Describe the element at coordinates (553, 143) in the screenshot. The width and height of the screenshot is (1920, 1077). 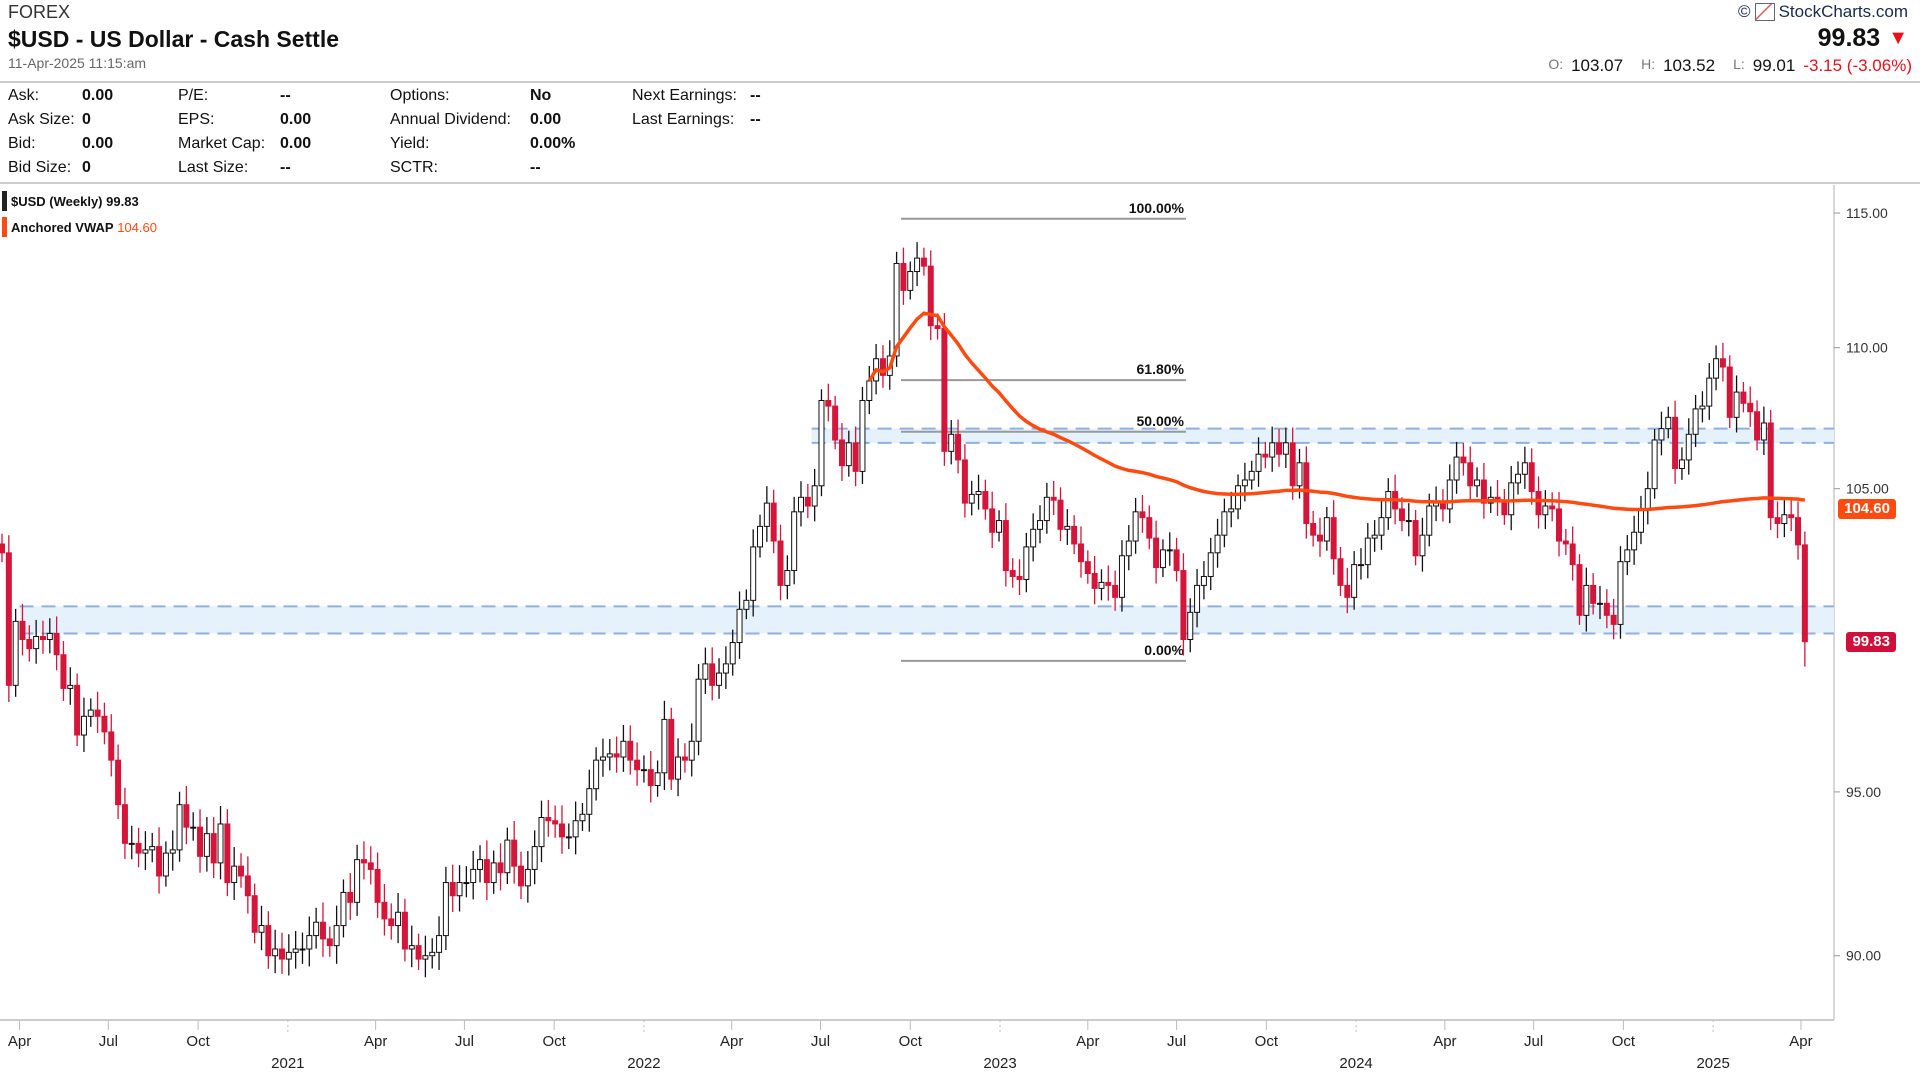
I see `info-value: 0.00%` at that location.